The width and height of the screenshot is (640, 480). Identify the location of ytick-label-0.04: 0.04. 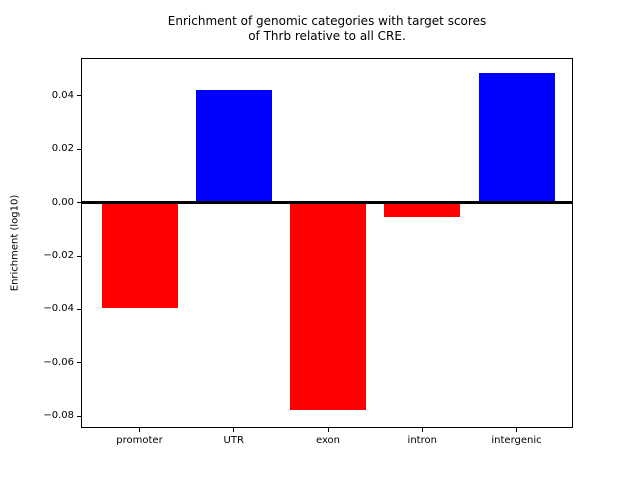
(62, 95).